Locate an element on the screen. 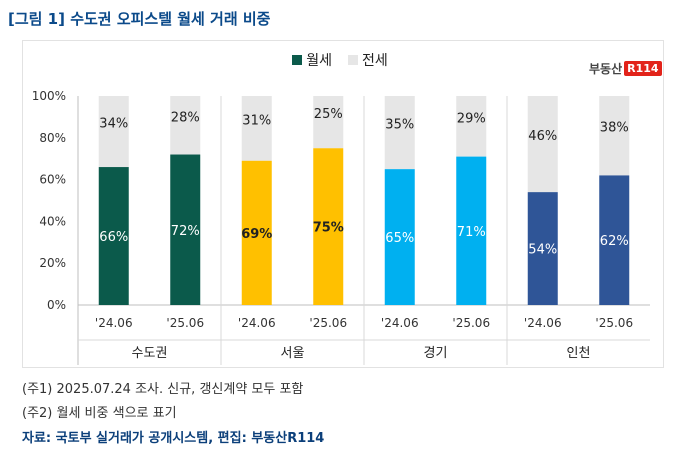 This screenshot has height=454, width=680. source-note: 자료: 국토부 실거래가 공개시스템, 편집: 부동산R114 is located at coordinates (173, 438).